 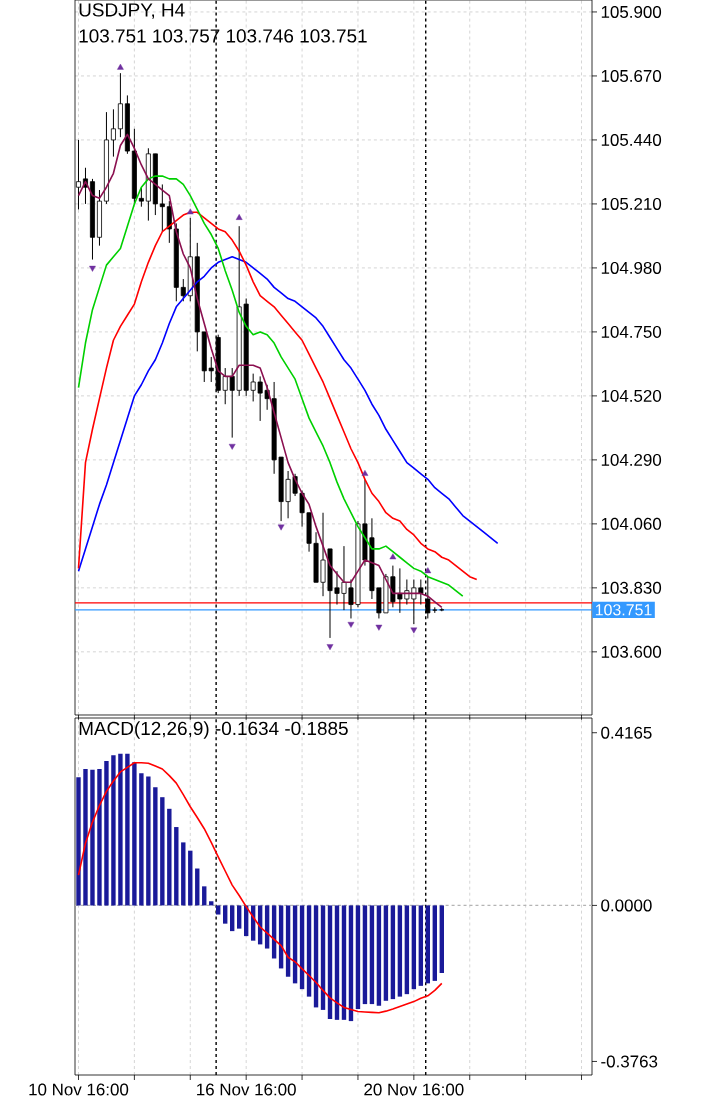 I want to click on y-tick-label: 0.0000, so click(x=626, y=905).